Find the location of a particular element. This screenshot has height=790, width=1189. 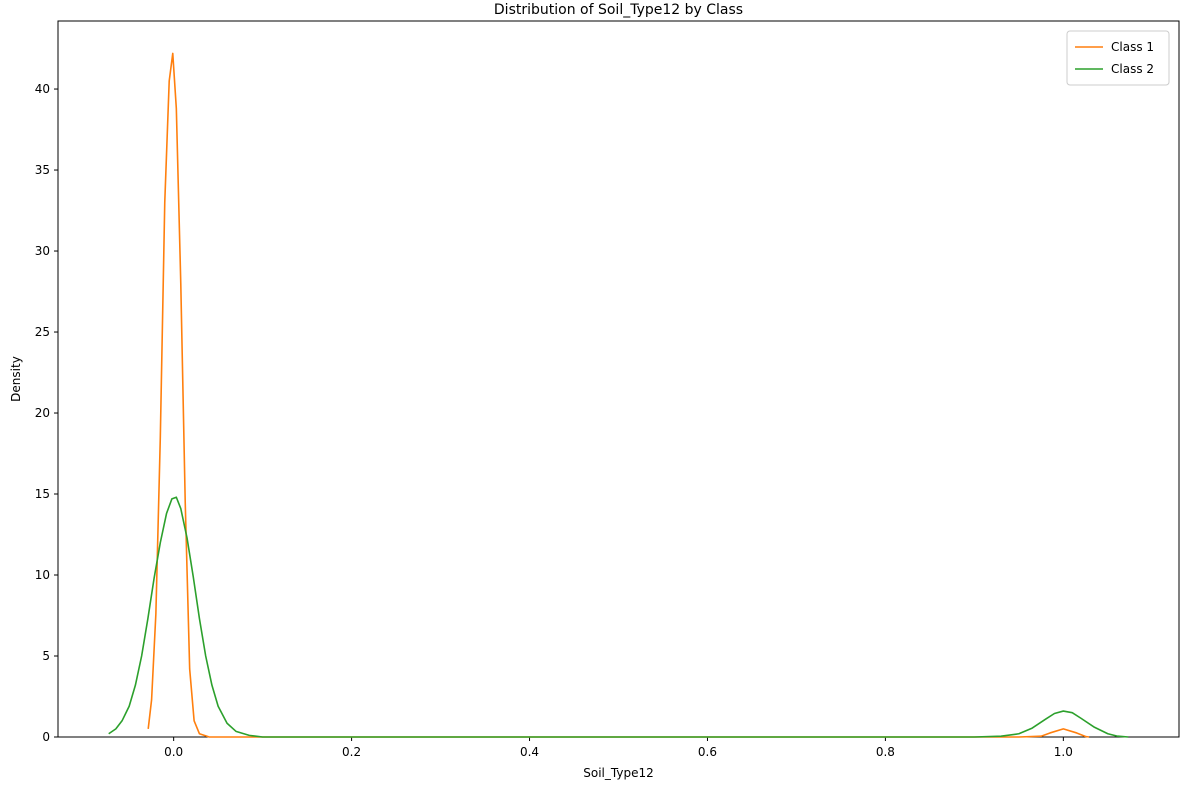

y-axis-ticks: 0 5 10 15 20 25 30 35 40 is located at coordinates (46, 413).